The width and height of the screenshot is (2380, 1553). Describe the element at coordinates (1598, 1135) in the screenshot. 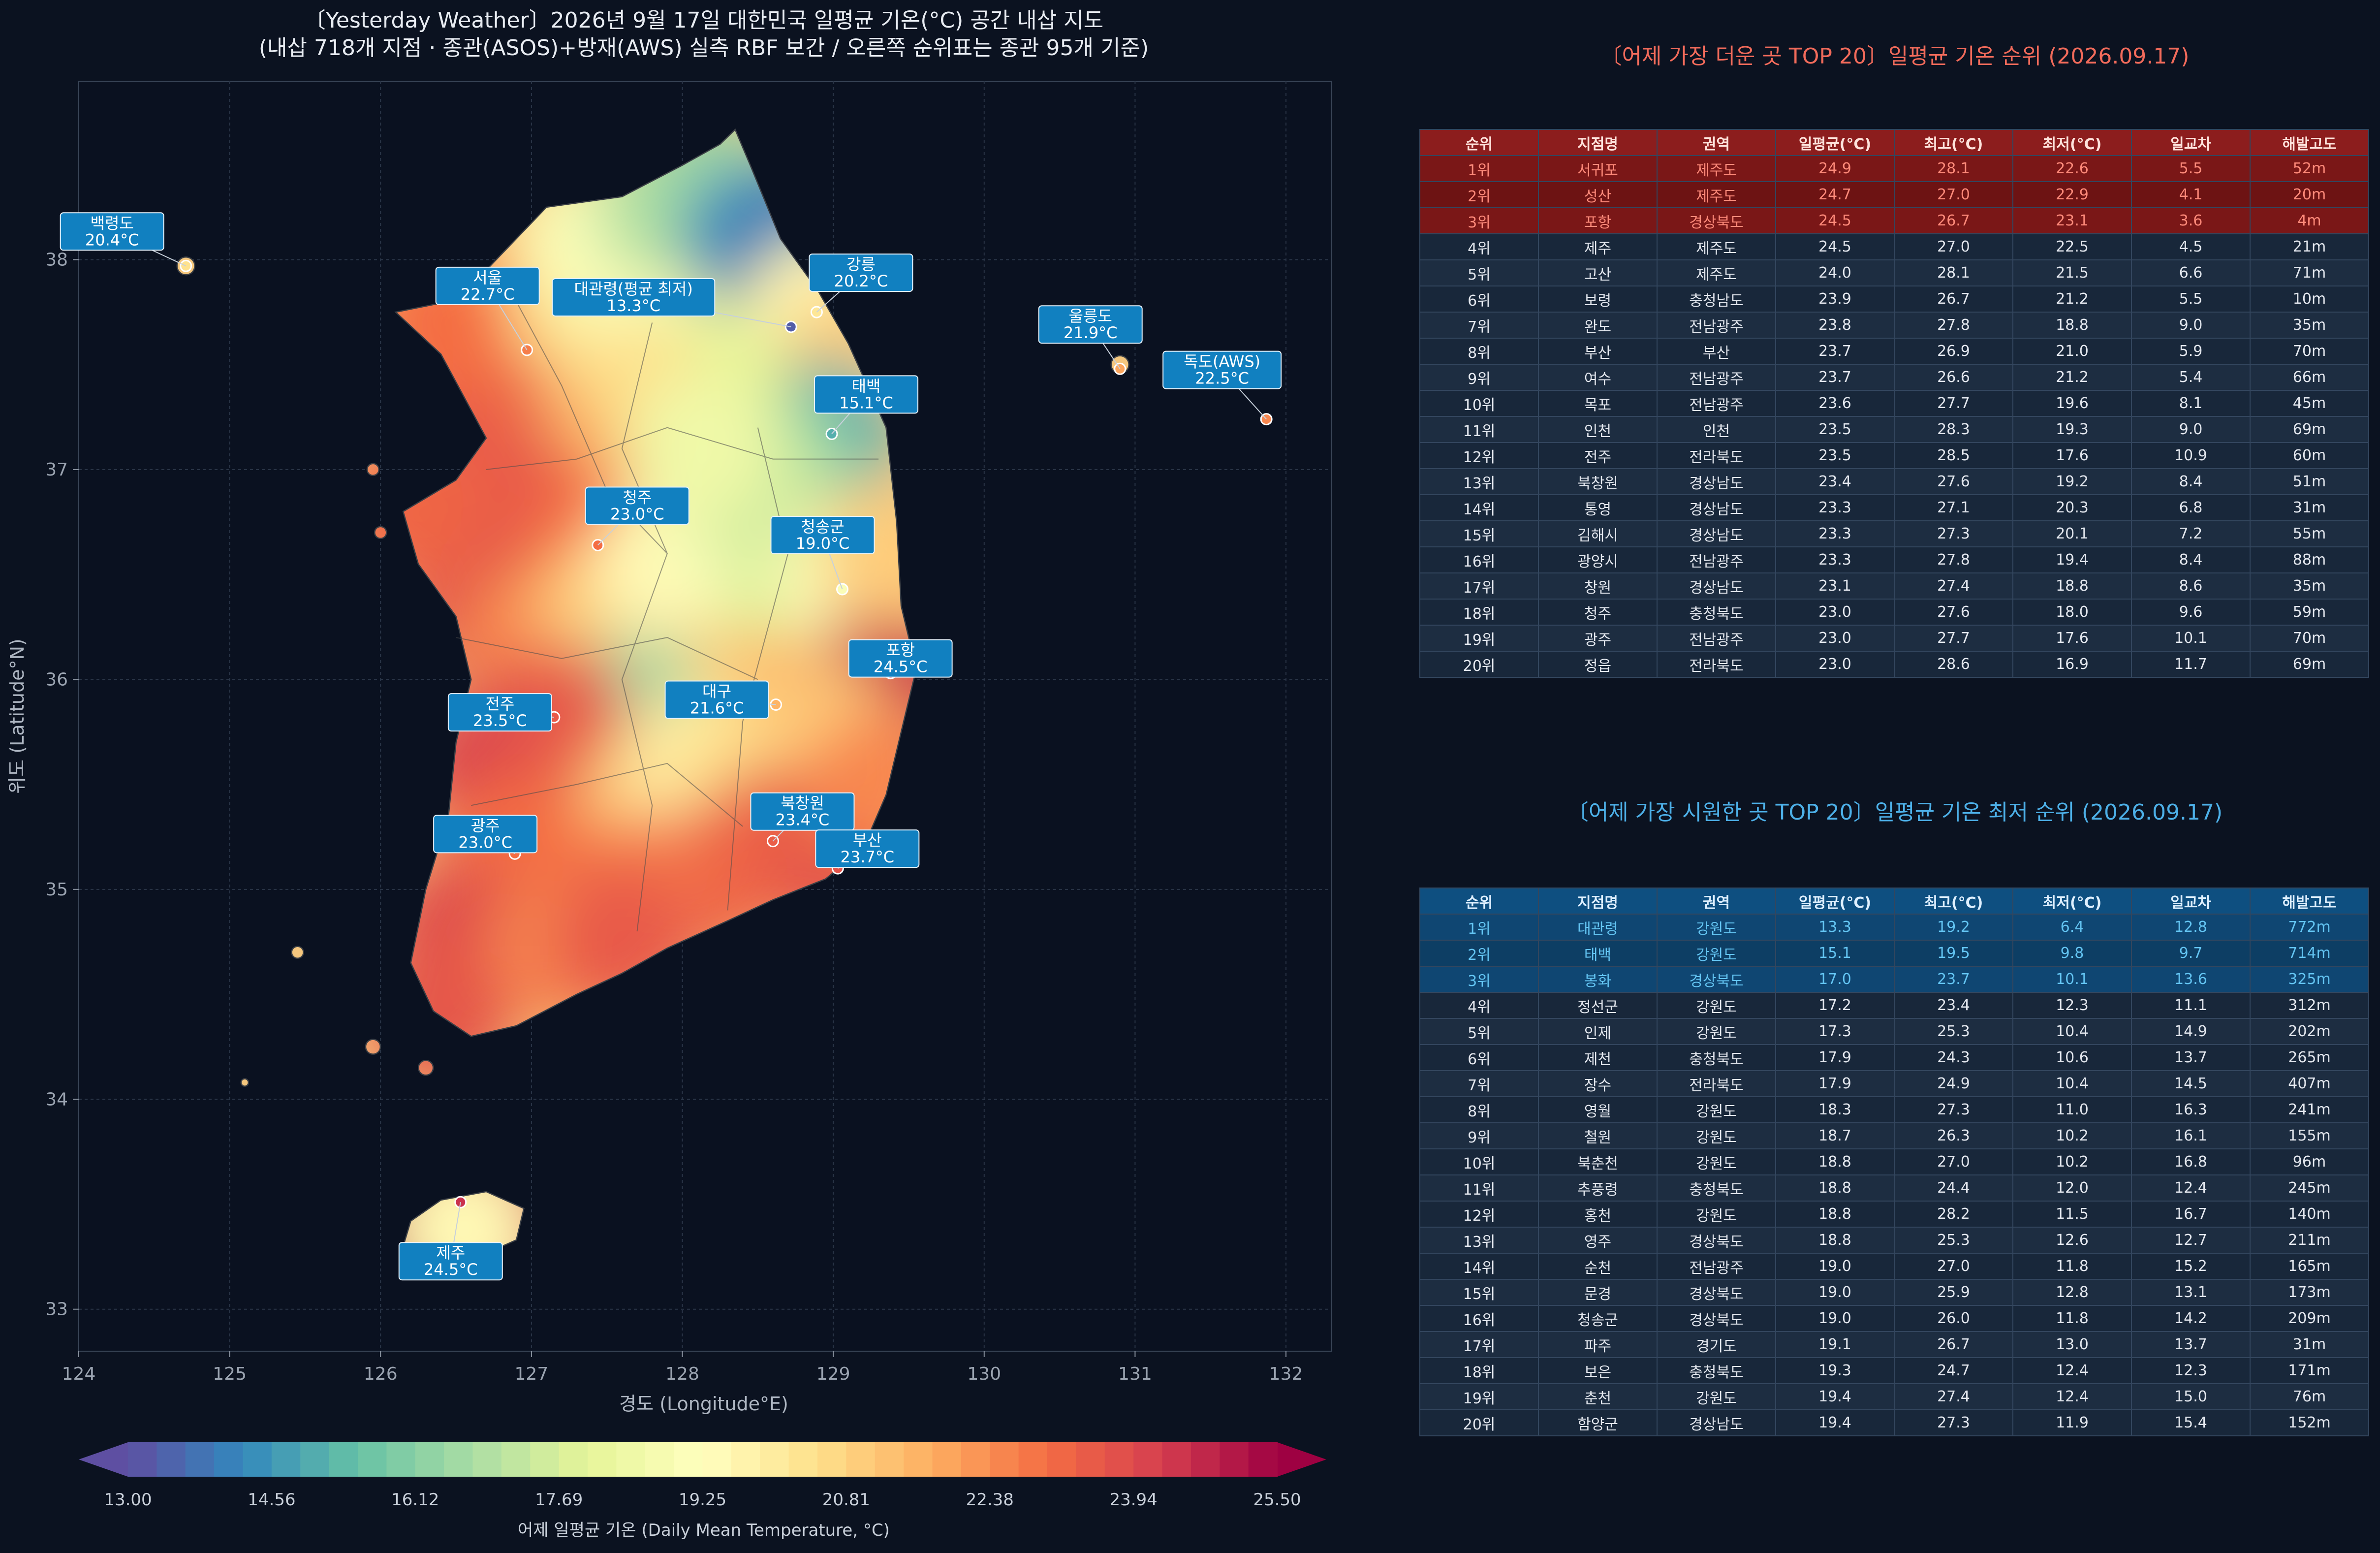

I see `table-cell: 철원` at that location.